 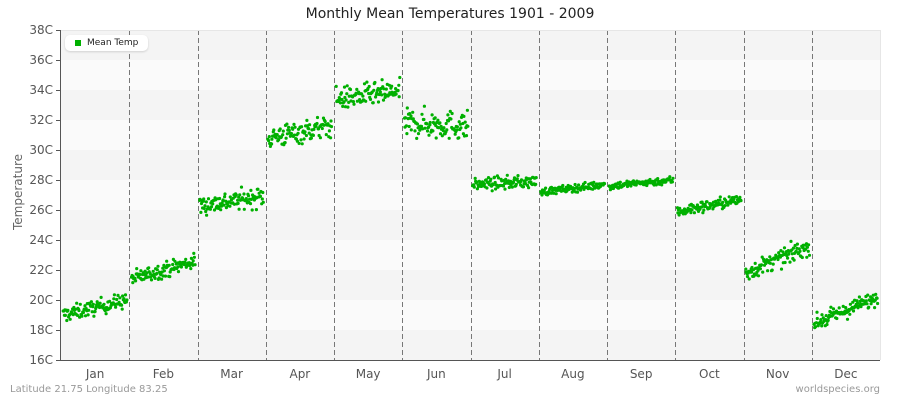 What do you see at coordinates (41, 150) in the screenshot?
I see `y-tick-label: 30C` at bounding box center [41, 150].